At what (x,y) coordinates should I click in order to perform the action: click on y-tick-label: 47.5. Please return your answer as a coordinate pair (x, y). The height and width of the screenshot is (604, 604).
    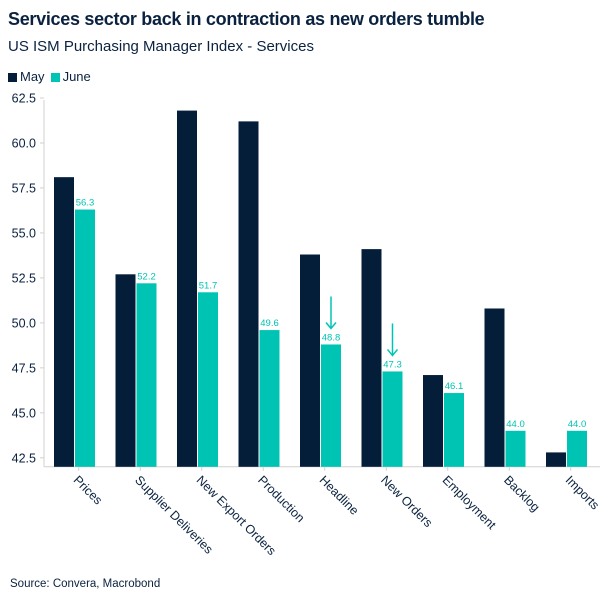
    Looking at the image, I should click on (24, 368).